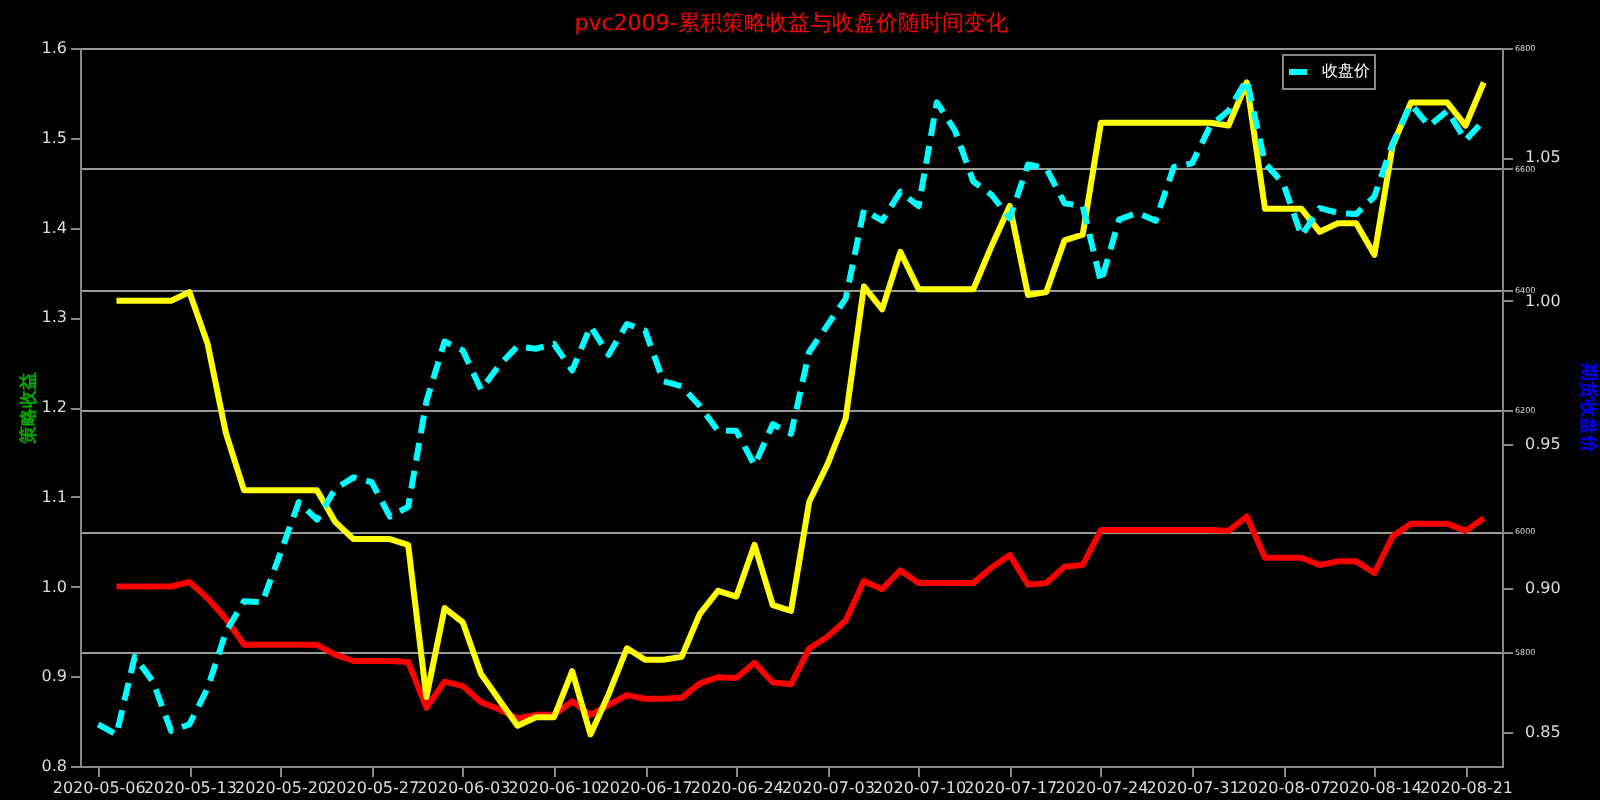 The width and height of the screenshot is (1600, 800). What do you see at coordinates (54, 407) in the screenshot?
I see `y-tick-label: 1.2` at bounding box center [54, 407].